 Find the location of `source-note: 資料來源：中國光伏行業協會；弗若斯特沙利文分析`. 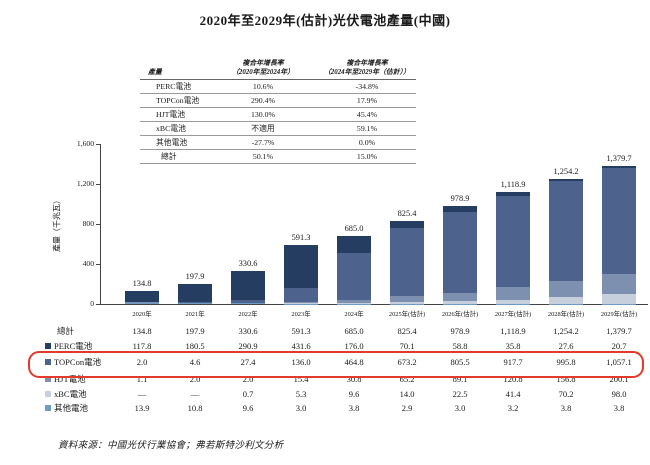

source-note: 資料來源：中國光伏行業協會；弗若斯特沙利文分析 is located at coordinates (171, 446).